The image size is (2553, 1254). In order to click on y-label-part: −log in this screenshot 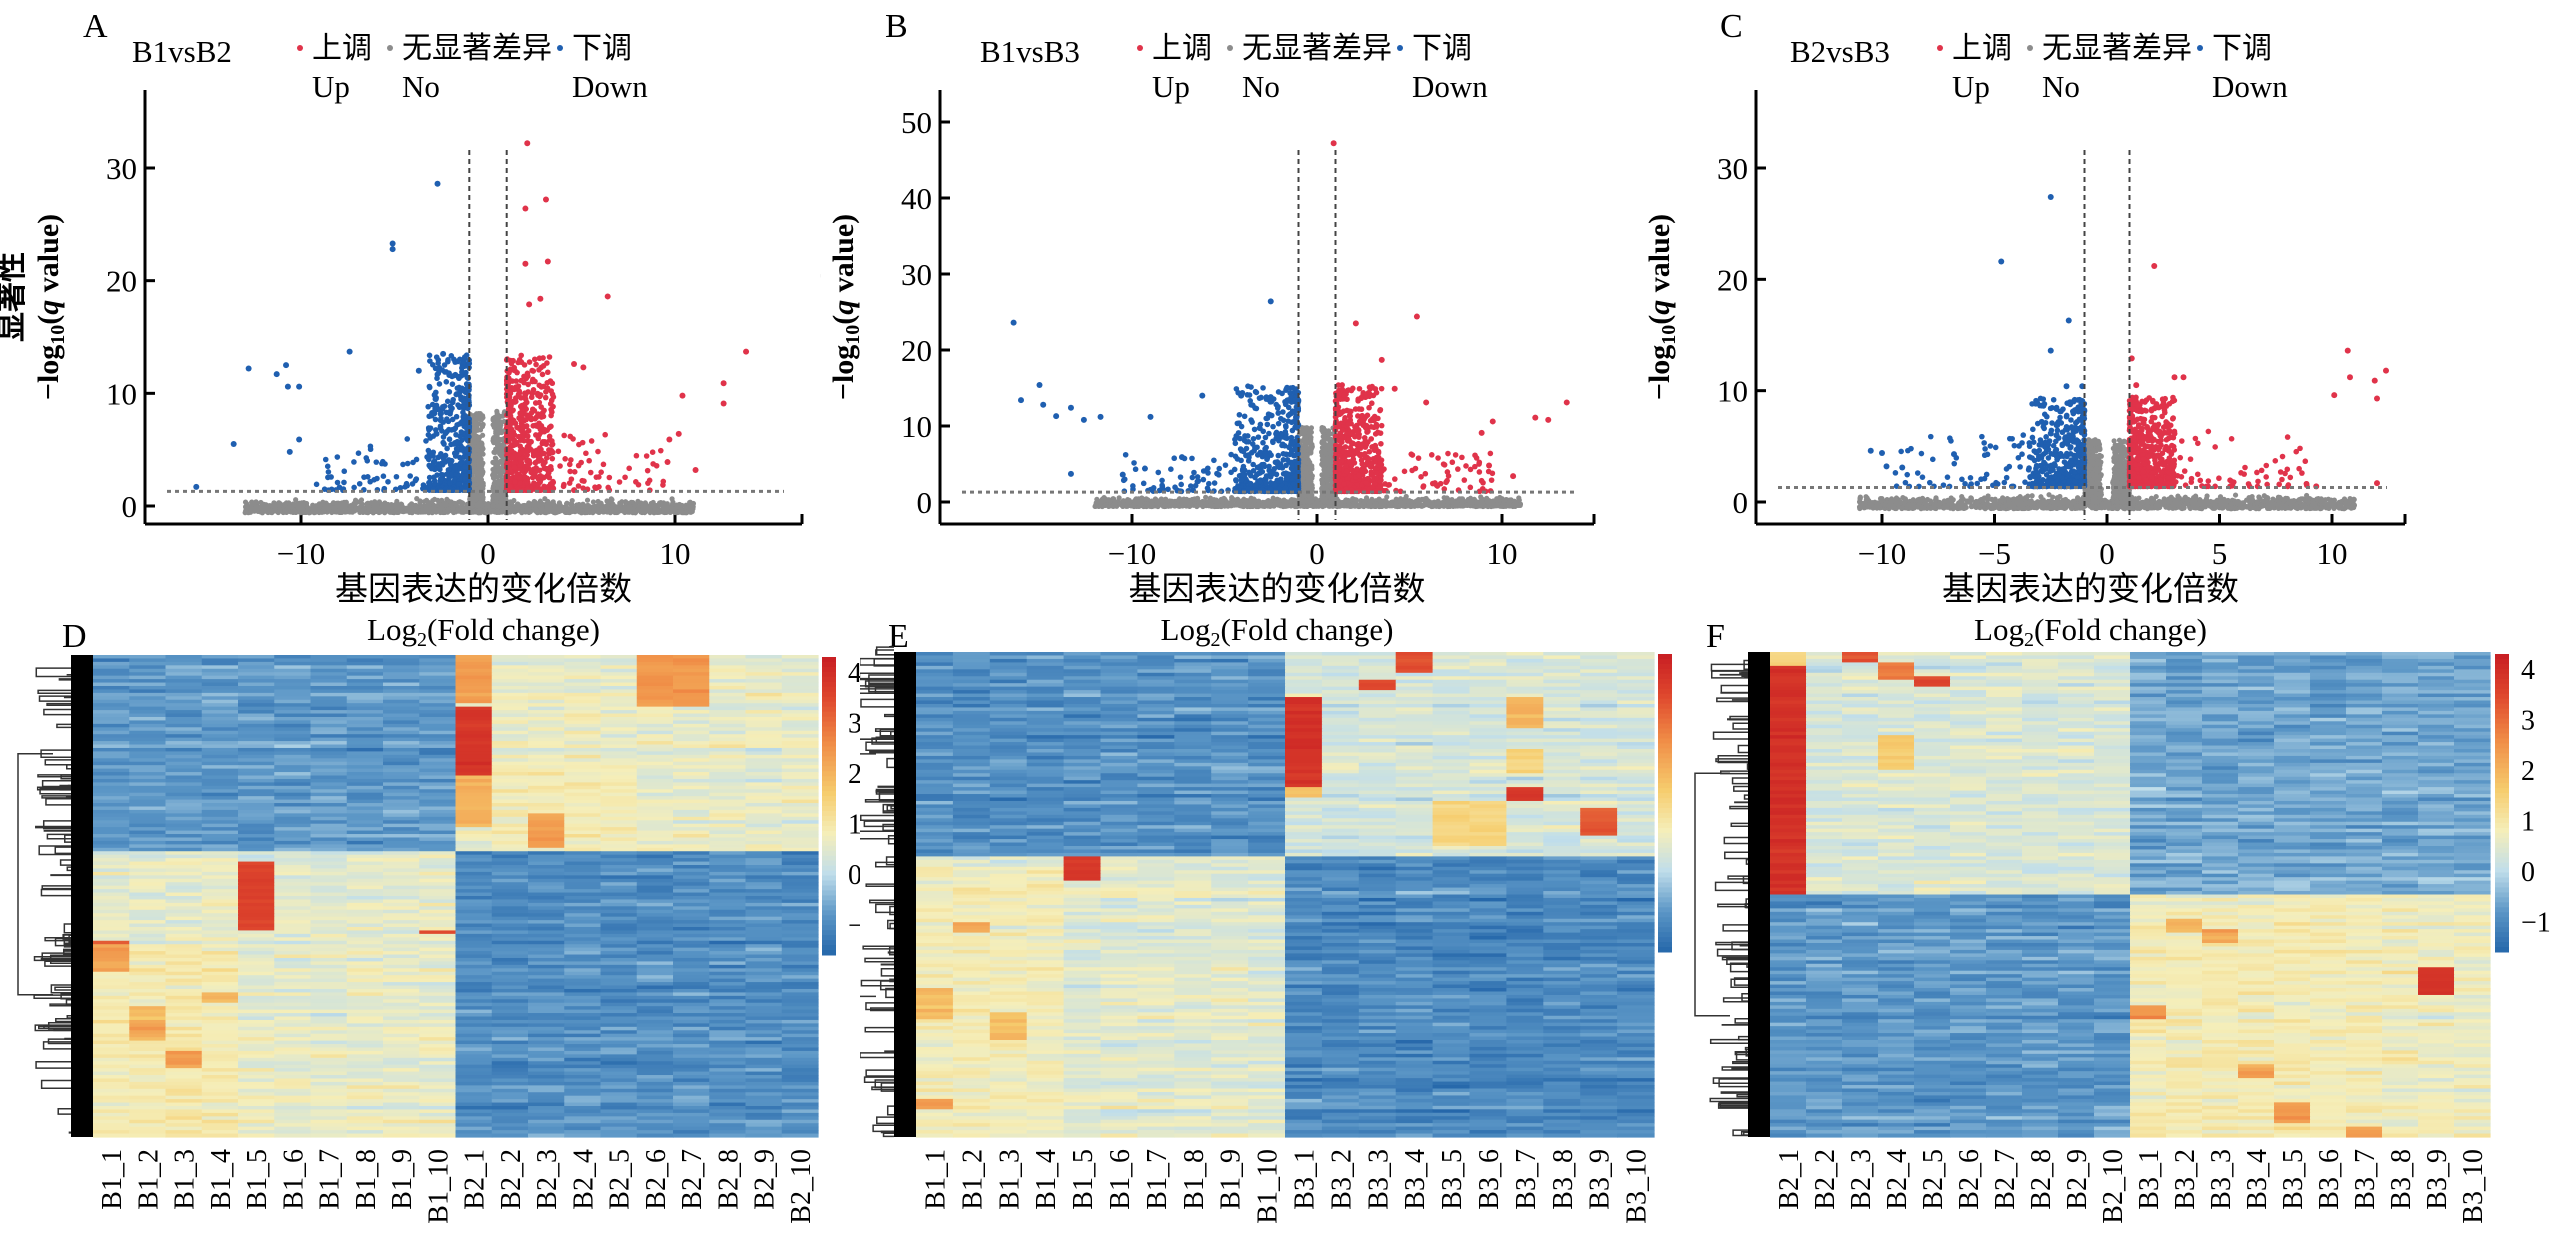, I will do `click(843, 372)`.